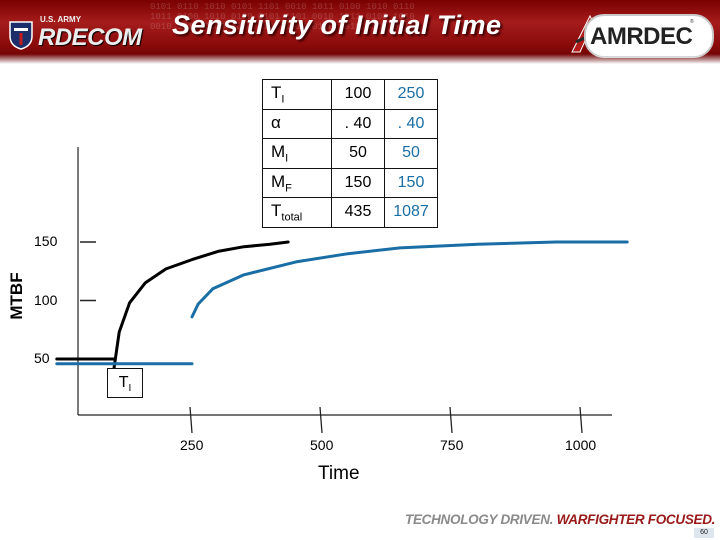 This screenshot has height=540, width=720. I want to click on parameter-name: TI, so click(297, 94).